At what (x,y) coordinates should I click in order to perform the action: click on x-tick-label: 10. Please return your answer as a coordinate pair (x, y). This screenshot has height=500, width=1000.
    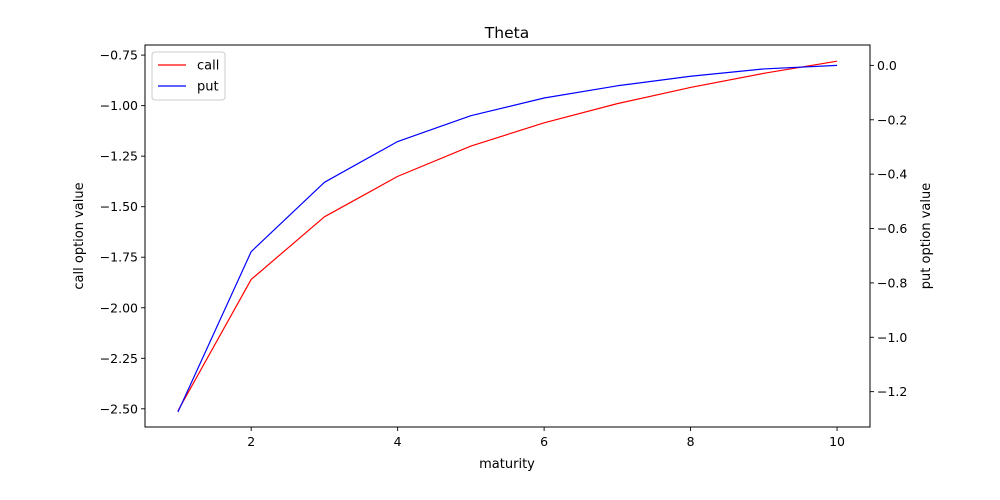
    Looking at the image, I should click on (837, 441).